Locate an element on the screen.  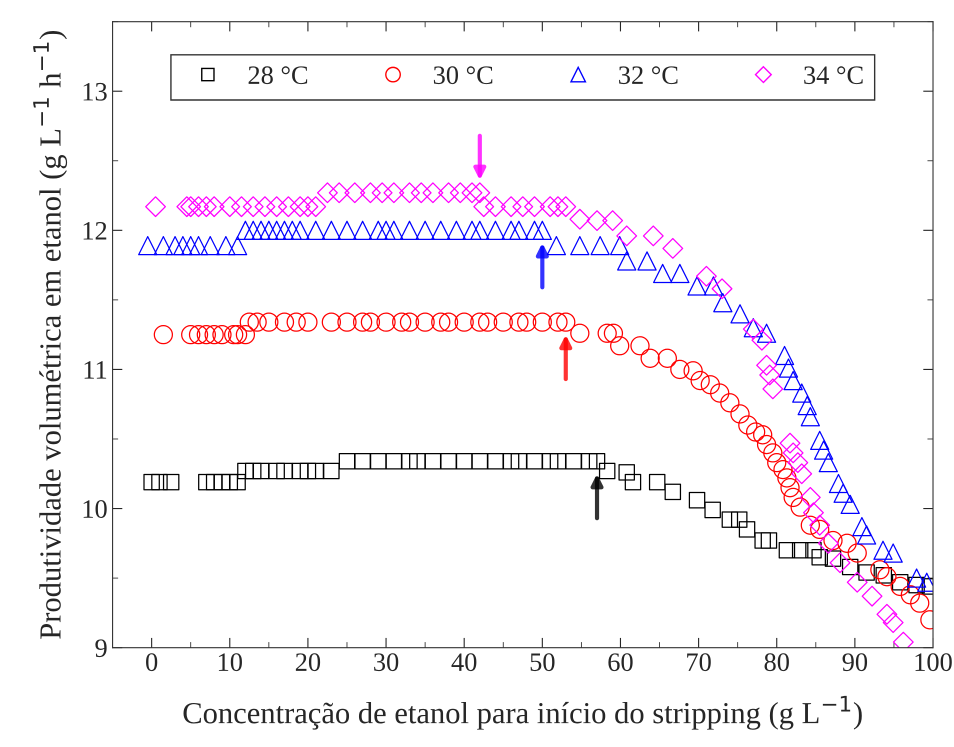
x-axis-title: Concentração de etanol para início do stripping (g L$^{−1}$) is located at coordinates (523, 713).